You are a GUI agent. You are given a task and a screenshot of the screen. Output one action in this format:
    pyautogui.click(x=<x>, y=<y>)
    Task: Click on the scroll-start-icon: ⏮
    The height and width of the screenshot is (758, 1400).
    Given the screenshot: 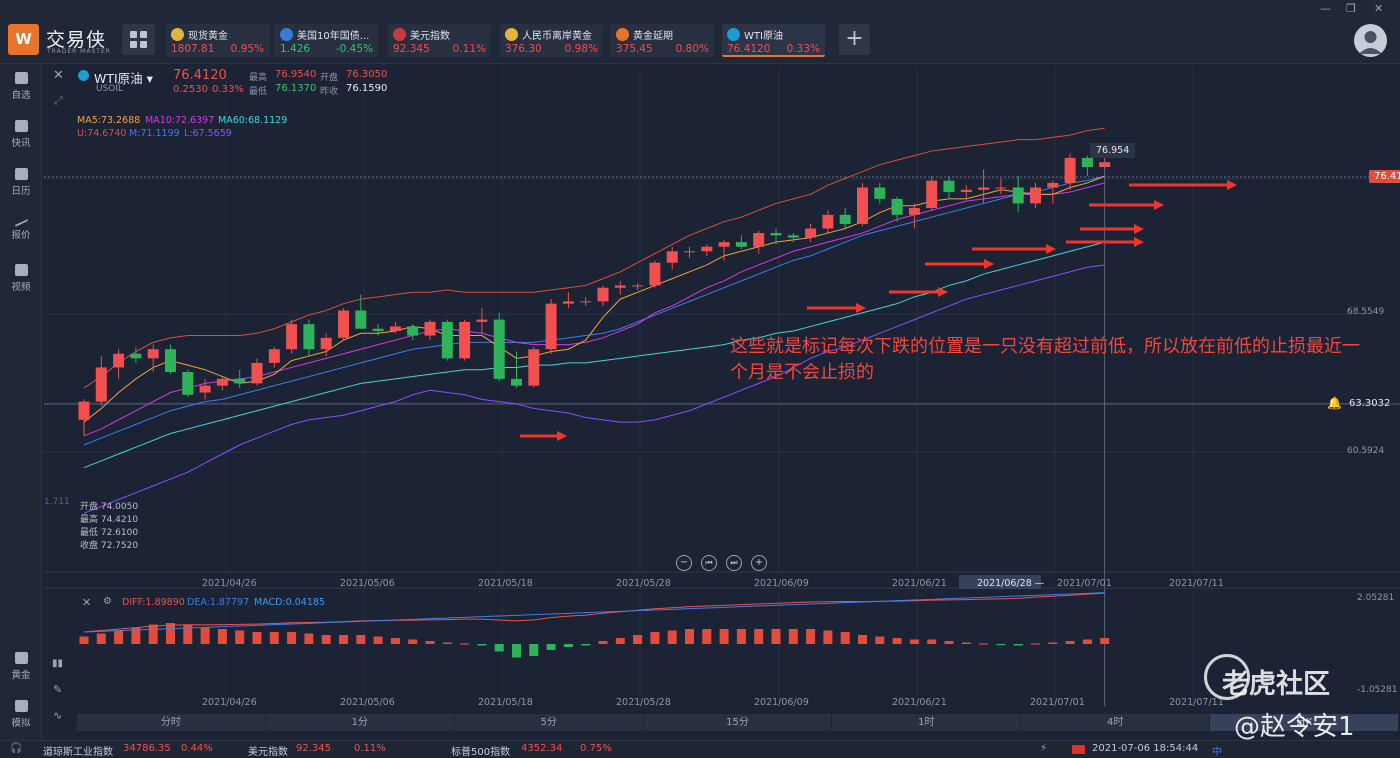 What is the action you would take?
    pyautogui.click(x=709, y=563)
    